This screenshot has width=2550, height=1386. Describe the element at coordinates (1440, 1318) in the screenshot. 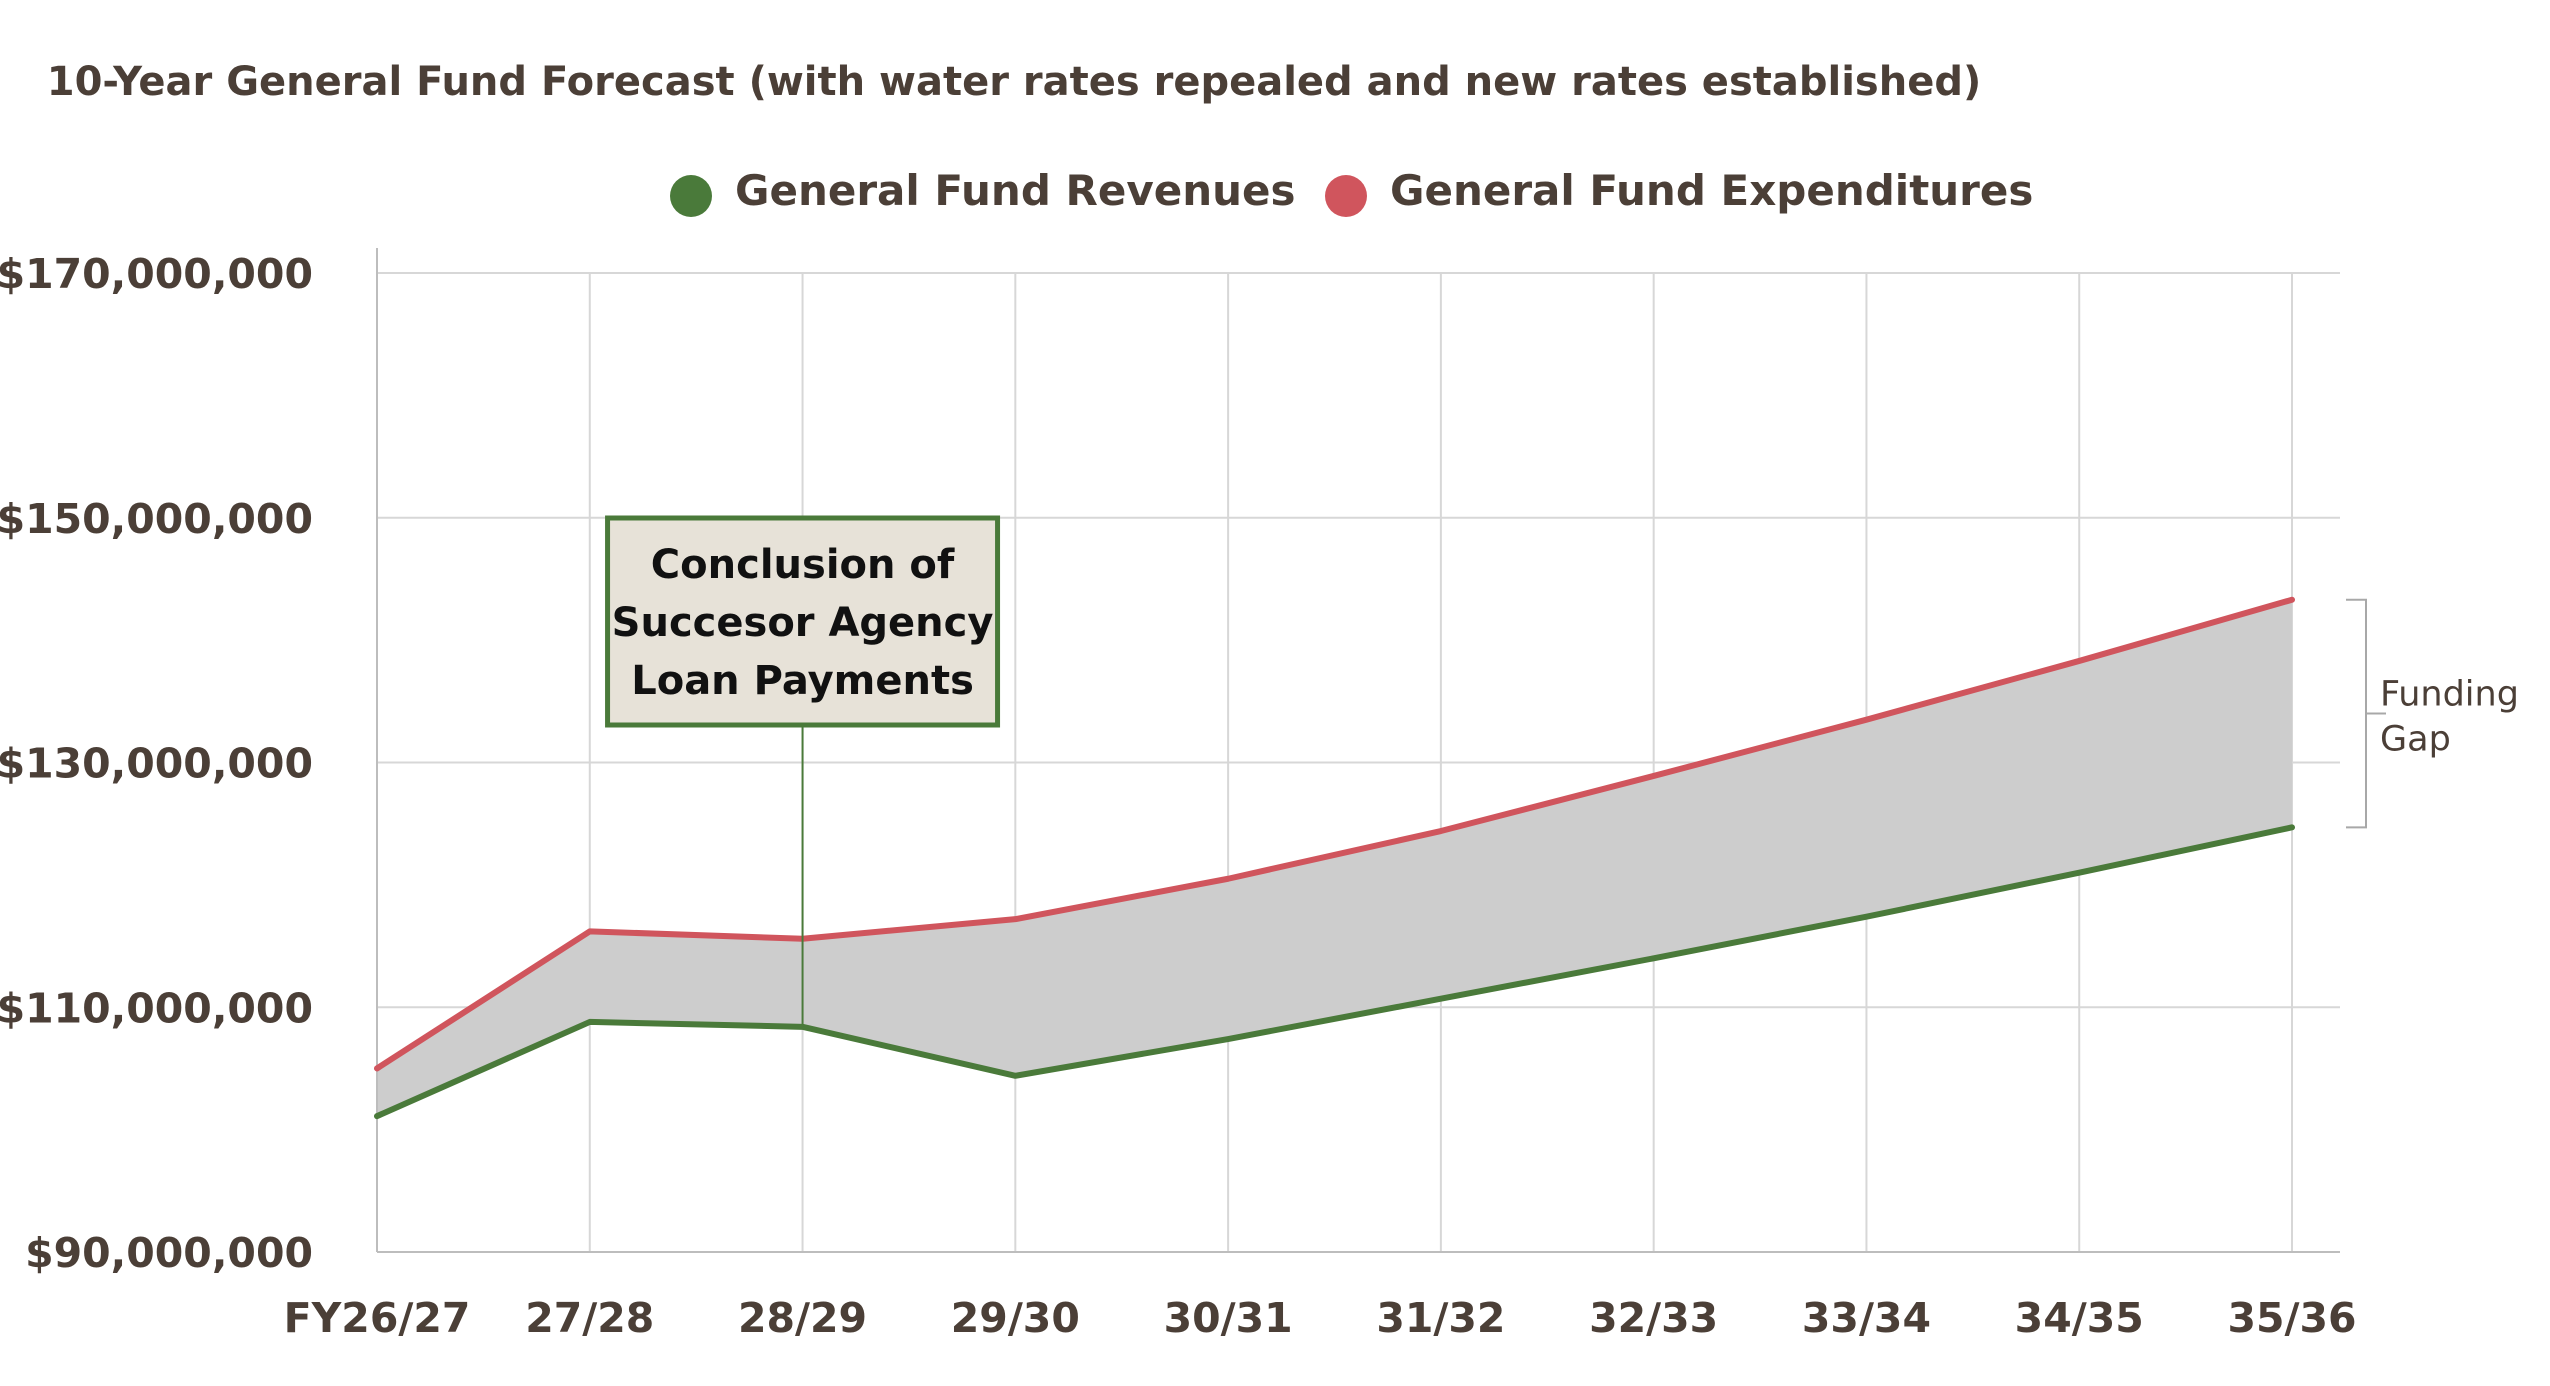

I see `x-tick-label-5: 31/32` at that location.